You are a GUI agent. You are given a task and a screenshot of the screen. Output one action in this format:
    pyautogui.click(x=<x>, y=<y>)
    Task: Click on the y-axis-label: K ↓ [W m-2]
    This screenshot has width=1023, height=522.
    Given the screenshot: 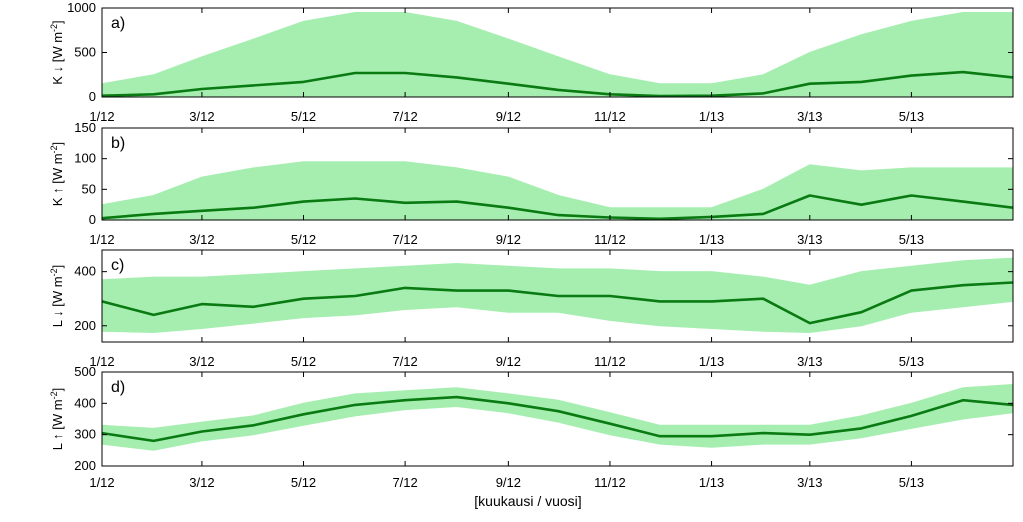 What is the action you would take?
    pyautogui.click(x=57, y=52)
    